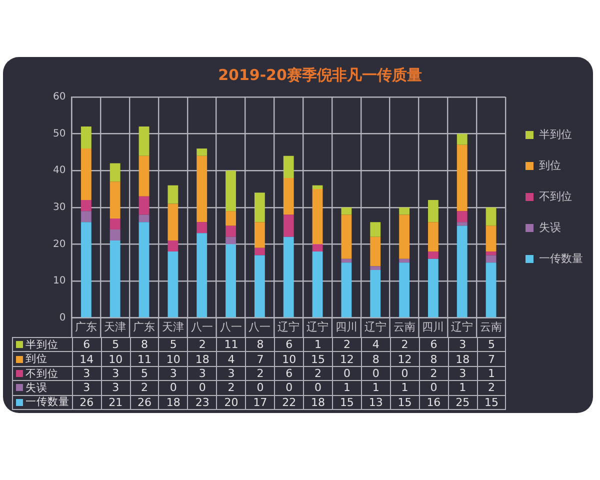 The height and width of the screenshot is (480, 600). Describe the element at coordinates (86, 327) in the screenshot. I see `x-tick-label: 广东` at that location.